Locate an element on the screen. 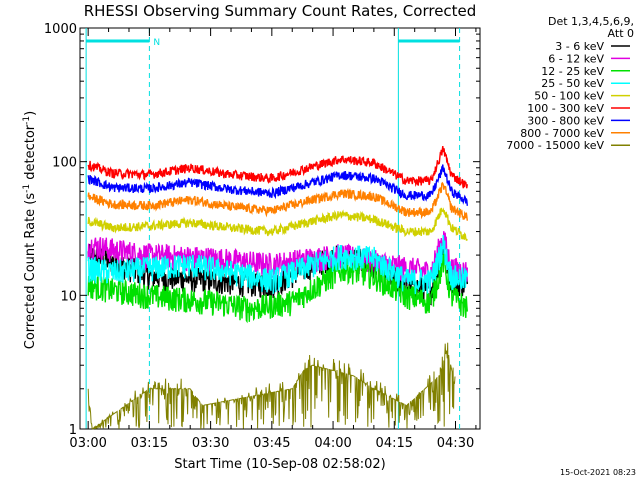 The height and width of the screenshot is (480, 640). y-tick-label: 1000 is located at coordinates (60, 29).